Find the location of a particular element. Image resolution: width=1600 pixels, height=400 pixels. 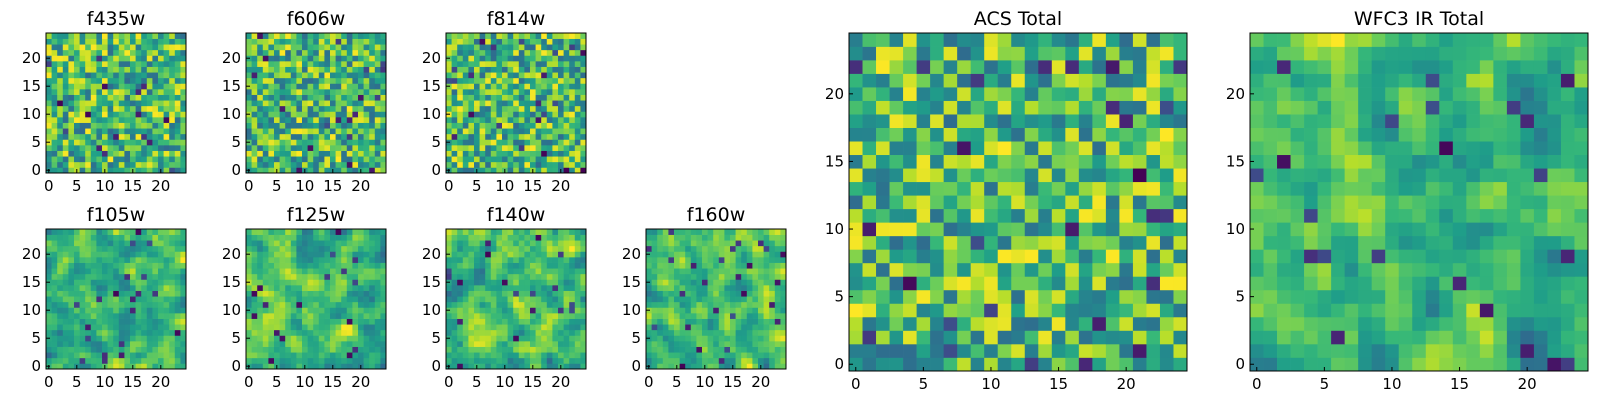

x-tick-label: 10 is located at coordinates (104, 186).